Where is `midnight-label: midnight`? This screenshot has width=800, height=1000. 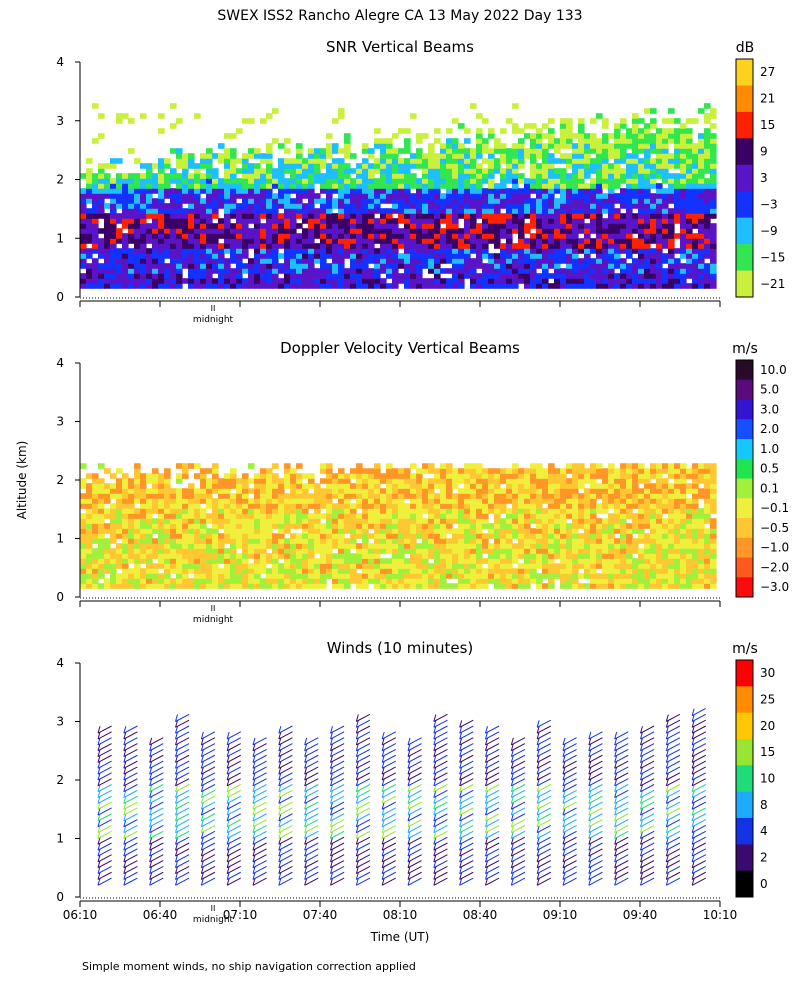
midnight-label: midnight is located at coordinates (213, 320).